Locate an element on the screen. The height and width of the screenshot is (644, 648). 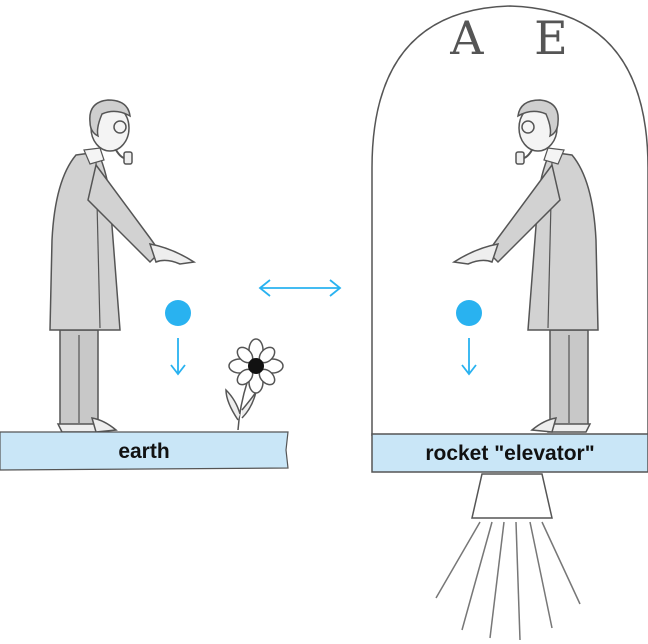
earth-label: earth is located at coordinates (144, 451).